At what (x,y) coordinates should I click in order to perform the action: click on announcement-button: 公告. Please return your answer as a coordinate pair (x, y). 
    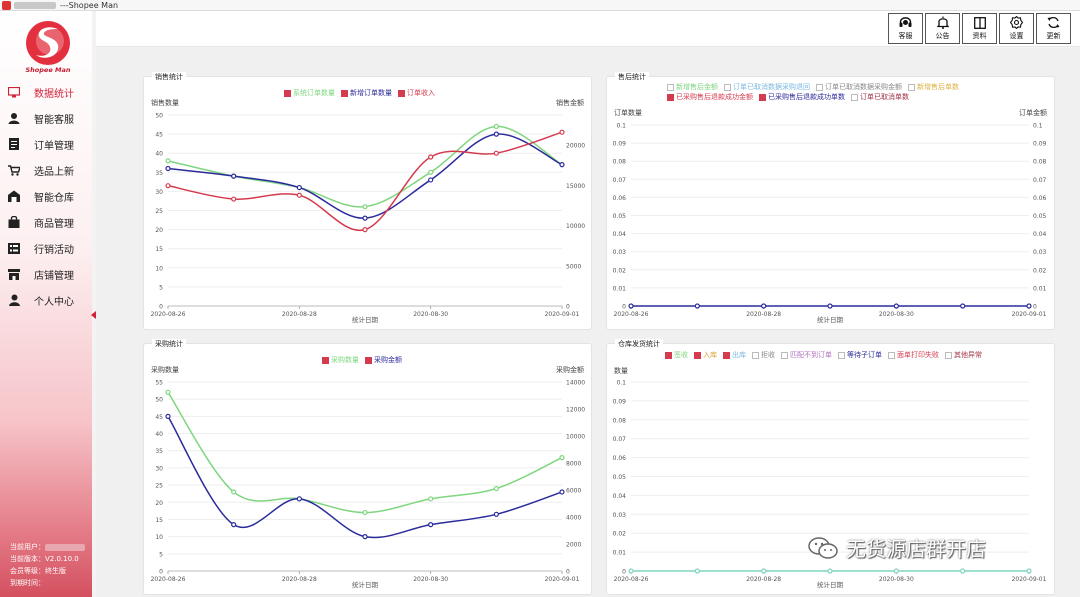
    Looking at the image, I should click on (942, 28).